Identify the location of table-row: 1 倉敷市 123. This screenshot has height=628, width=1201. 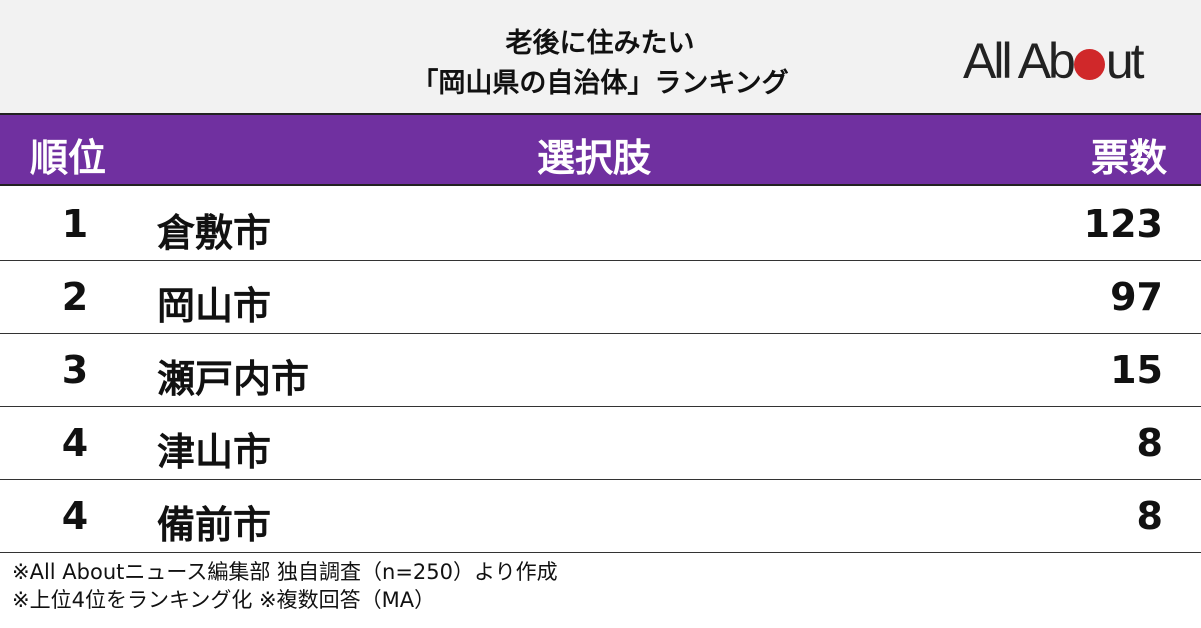
(600, 224).